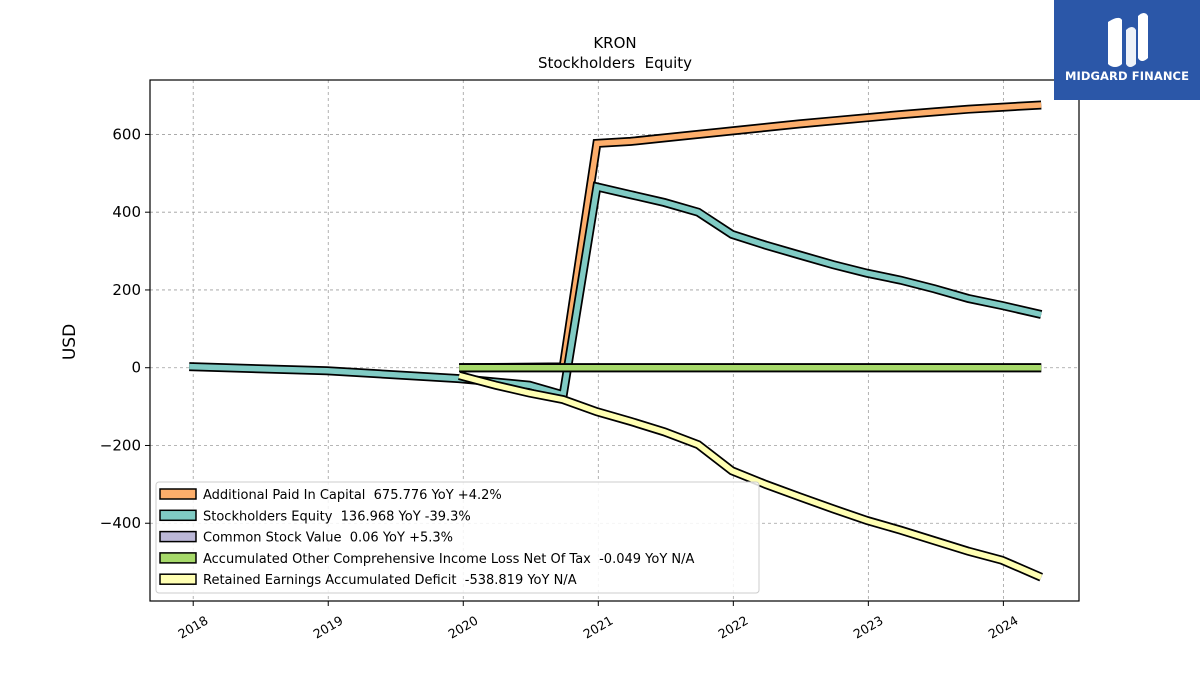 Image resolution: width=1200 pixels, height=675 pixels. Describe the element at coordinates (733, 627) in the screenshot. I see `x-tick-label: 2022` at that location.